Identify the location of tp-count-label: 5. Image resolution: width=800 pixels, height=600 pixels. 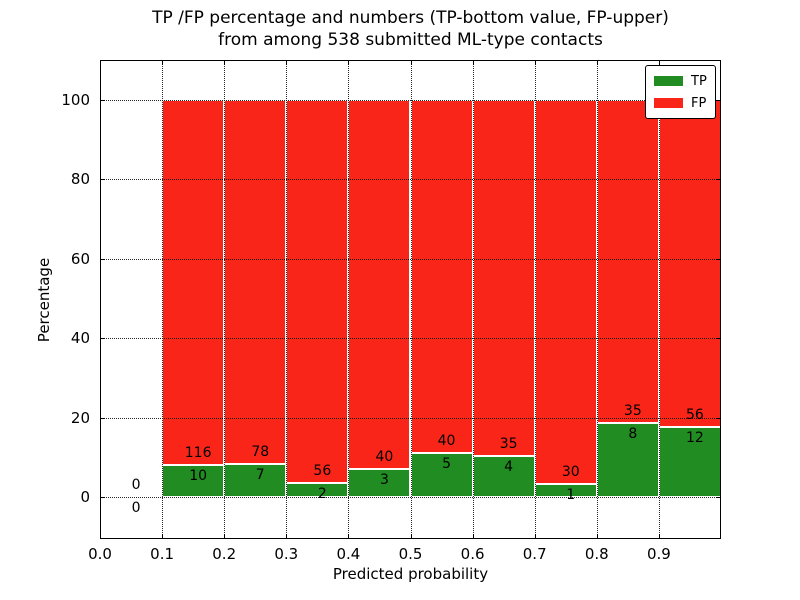
(447, 463).